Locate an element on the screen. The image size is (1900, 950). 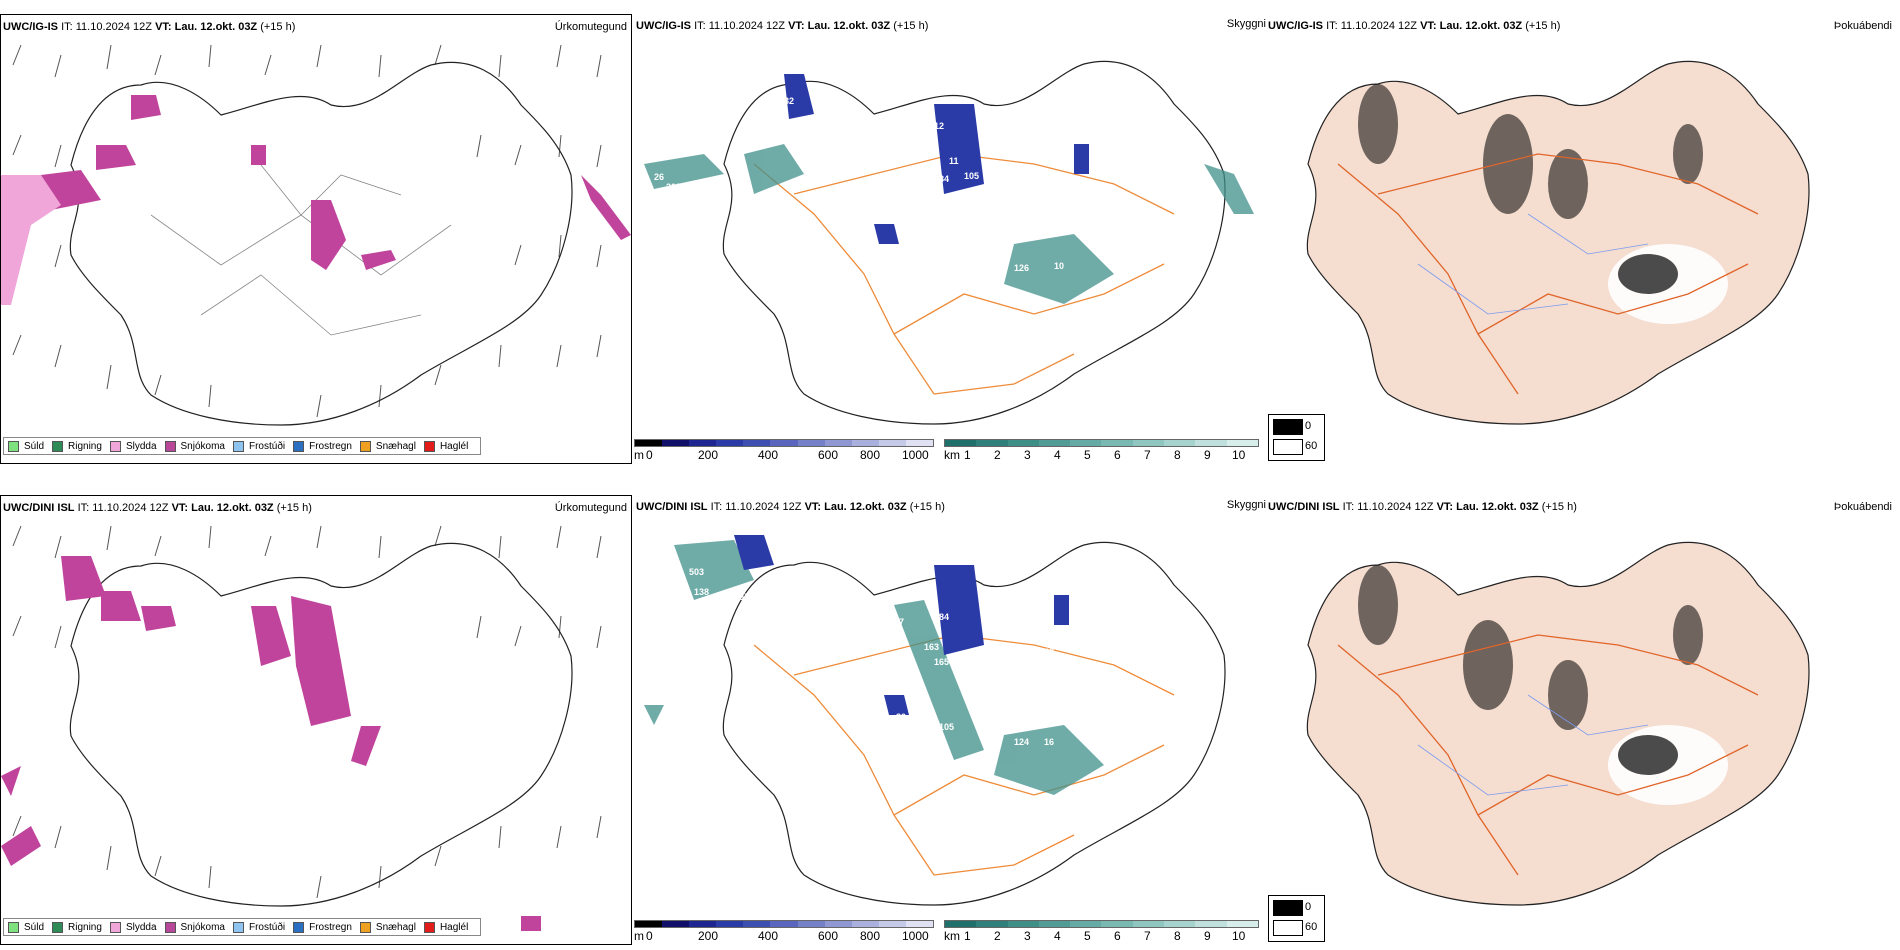
visibility-colorbar-top is located at coordinates (1101, 443).